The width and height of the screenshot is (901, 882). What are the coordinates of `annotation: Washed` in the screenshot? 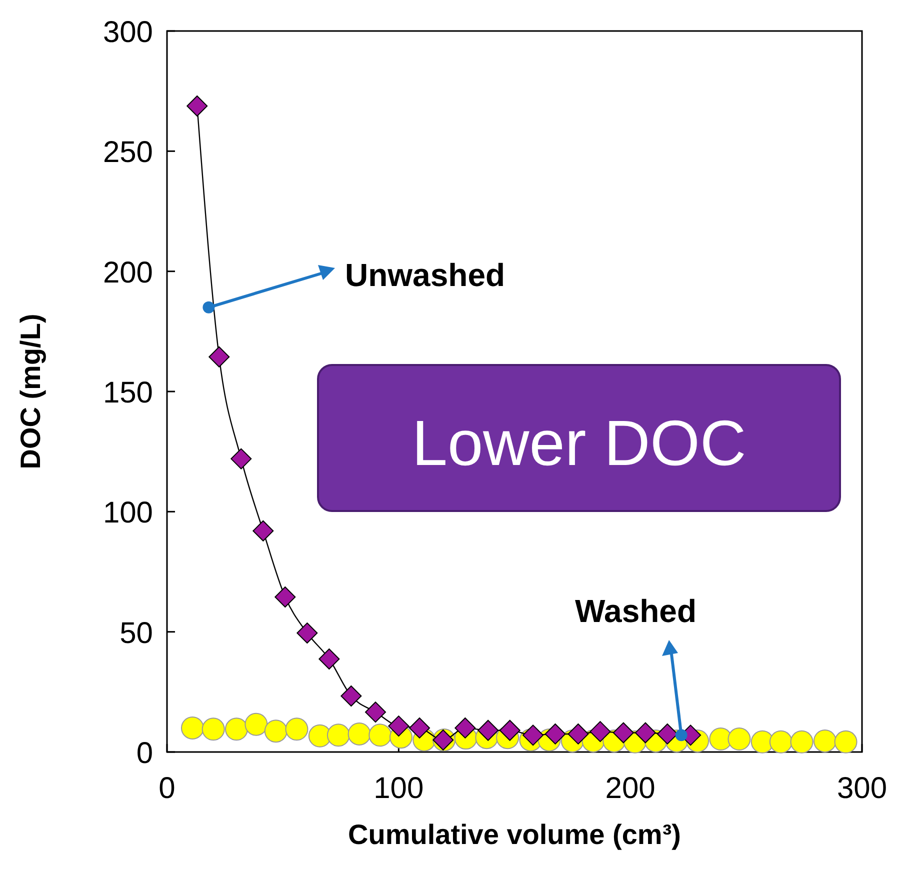 It's located at (635, 611).